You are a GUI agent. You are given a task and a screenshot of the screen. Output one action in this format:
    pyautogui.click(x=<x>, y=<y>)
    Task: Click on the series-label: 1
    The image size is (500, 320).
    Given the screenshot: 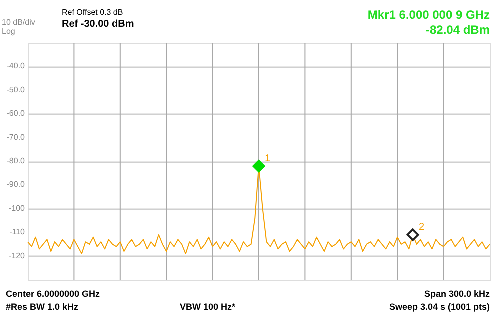 What is the action you would take?
    pyautogui.click(x=268, y=158)
    